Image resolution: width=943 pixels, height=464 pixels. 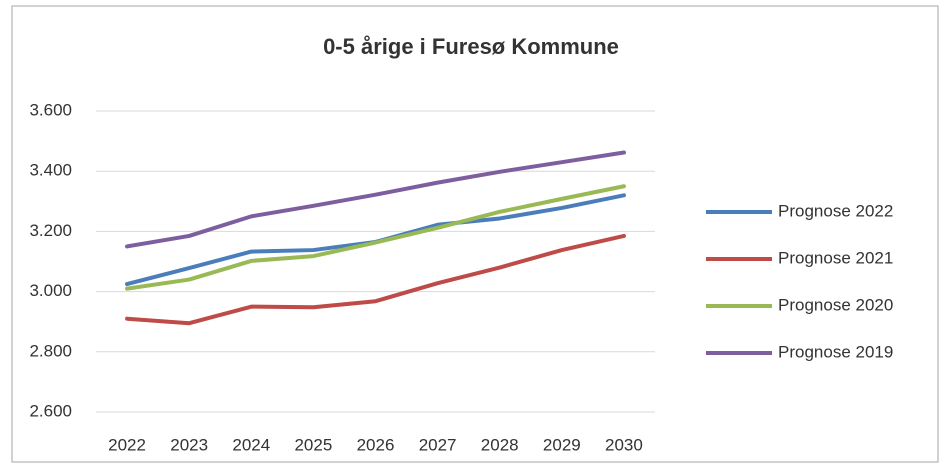 What do you see at coordinates (500, 444) in the screenshot?
I see `x-tick-label: 2028` at bounding box center [500, 444].